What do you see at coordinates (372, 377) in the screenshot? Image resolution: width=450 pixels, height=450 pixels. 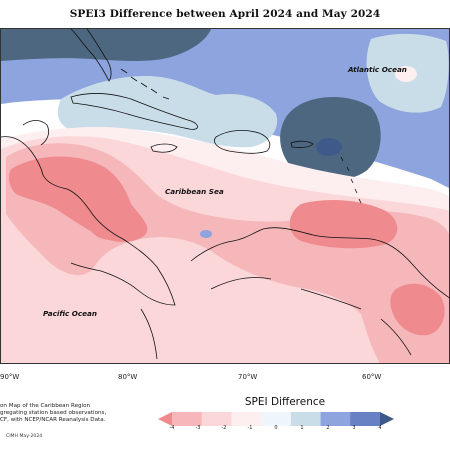 I see `lon-tick-60w: 60°W` at bounding box center [372, 377].